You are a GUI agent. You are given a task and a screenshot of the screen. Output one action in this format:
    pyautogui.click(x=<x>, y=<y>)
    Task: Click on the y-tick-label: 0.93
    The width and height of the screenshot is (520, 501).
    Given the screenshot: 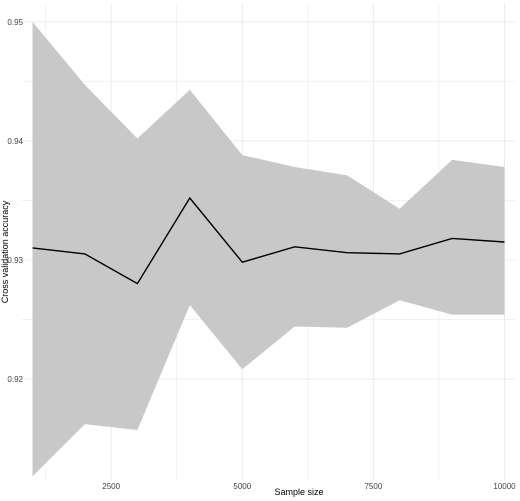 What is the action you would take?
    pyautogui.click(x=15, y=260)
    